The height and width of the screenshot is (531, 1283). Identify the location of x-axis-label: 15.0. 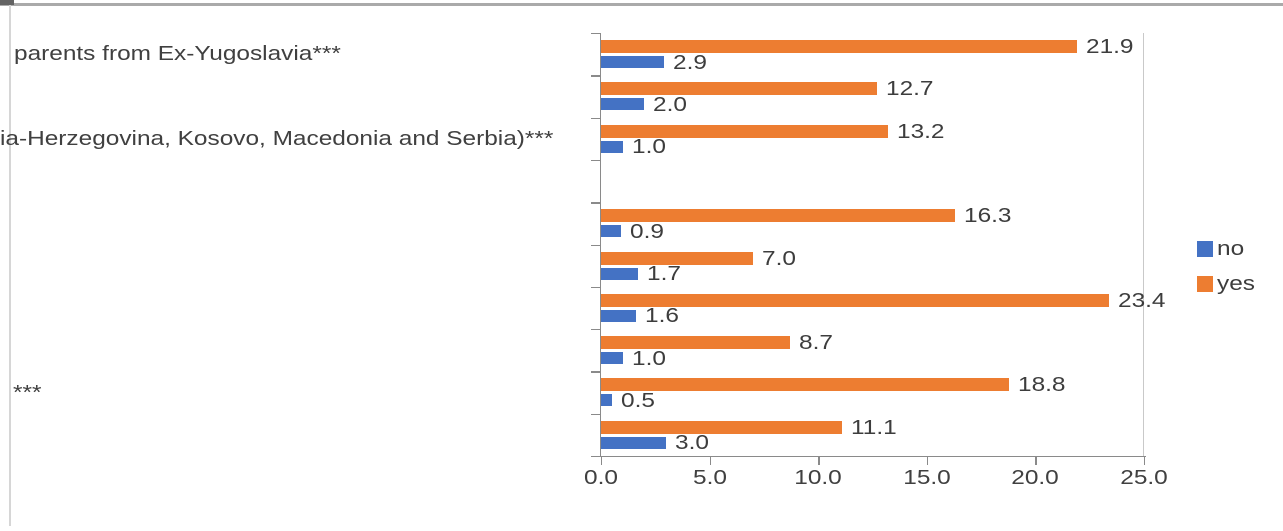
(927, 478).